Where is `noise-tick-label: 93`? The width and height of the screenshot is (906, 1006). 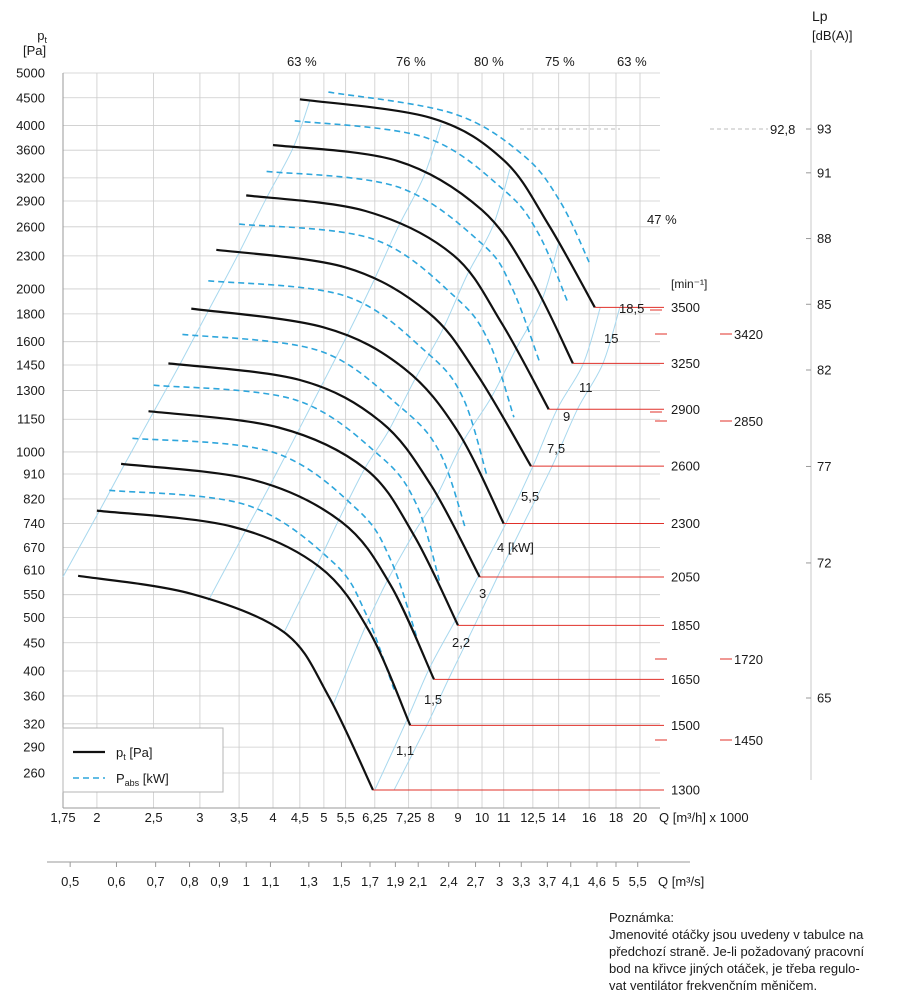 noise-tick-label: 93 is located at coordinates (824, 129).